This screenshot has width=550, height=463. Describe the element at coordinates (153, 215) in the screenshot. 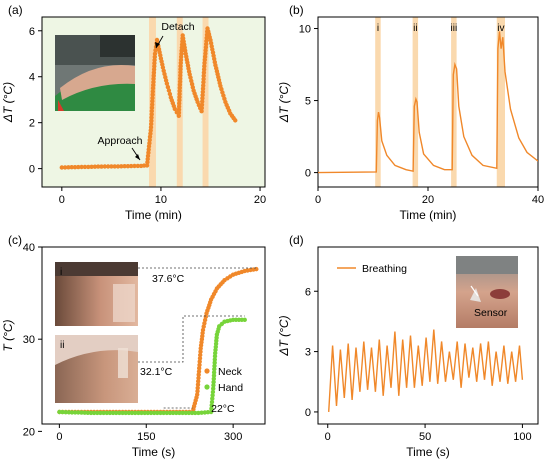

I see `x-axis-label: Time (min)` at that location.